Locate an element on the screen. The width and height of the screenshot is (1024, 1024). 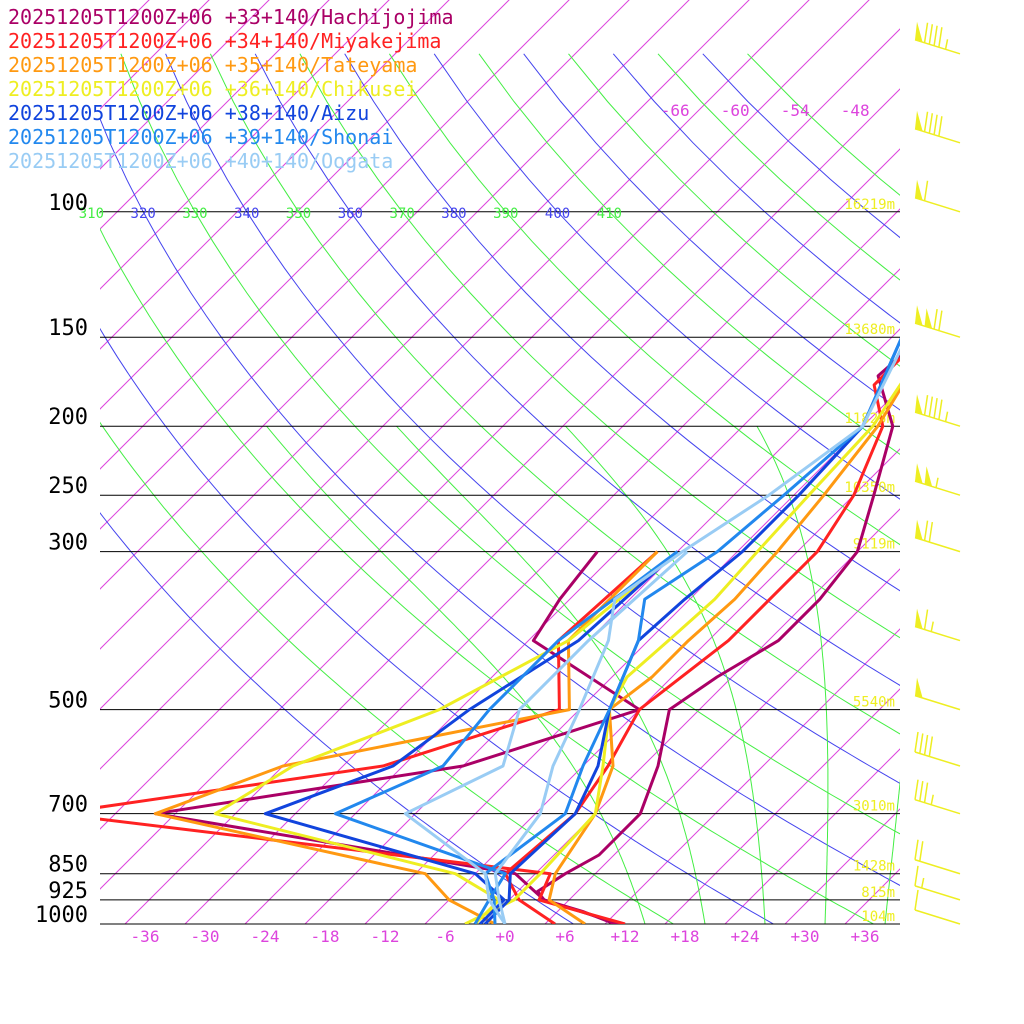
theta-label: 310 is located at coordinates (91, 214).